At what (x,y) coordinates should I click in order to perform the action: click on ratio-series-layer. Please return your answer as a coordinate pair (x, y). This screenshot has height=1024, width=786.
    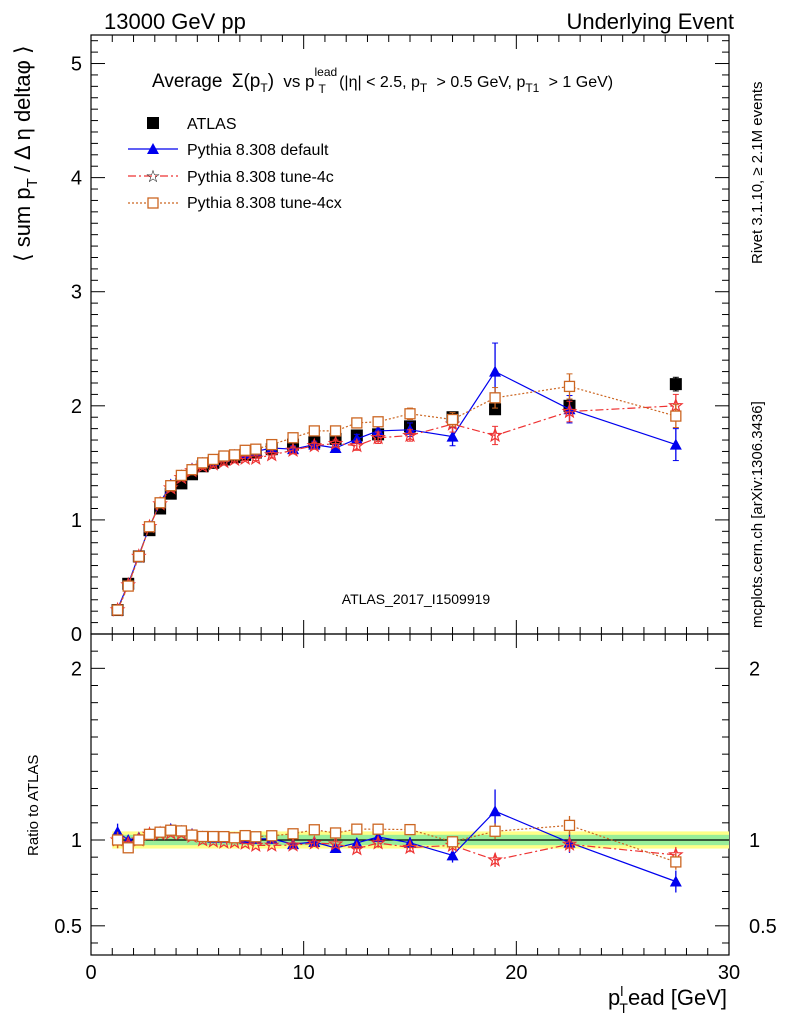
    Looking at the image, I should click on (396, 841).